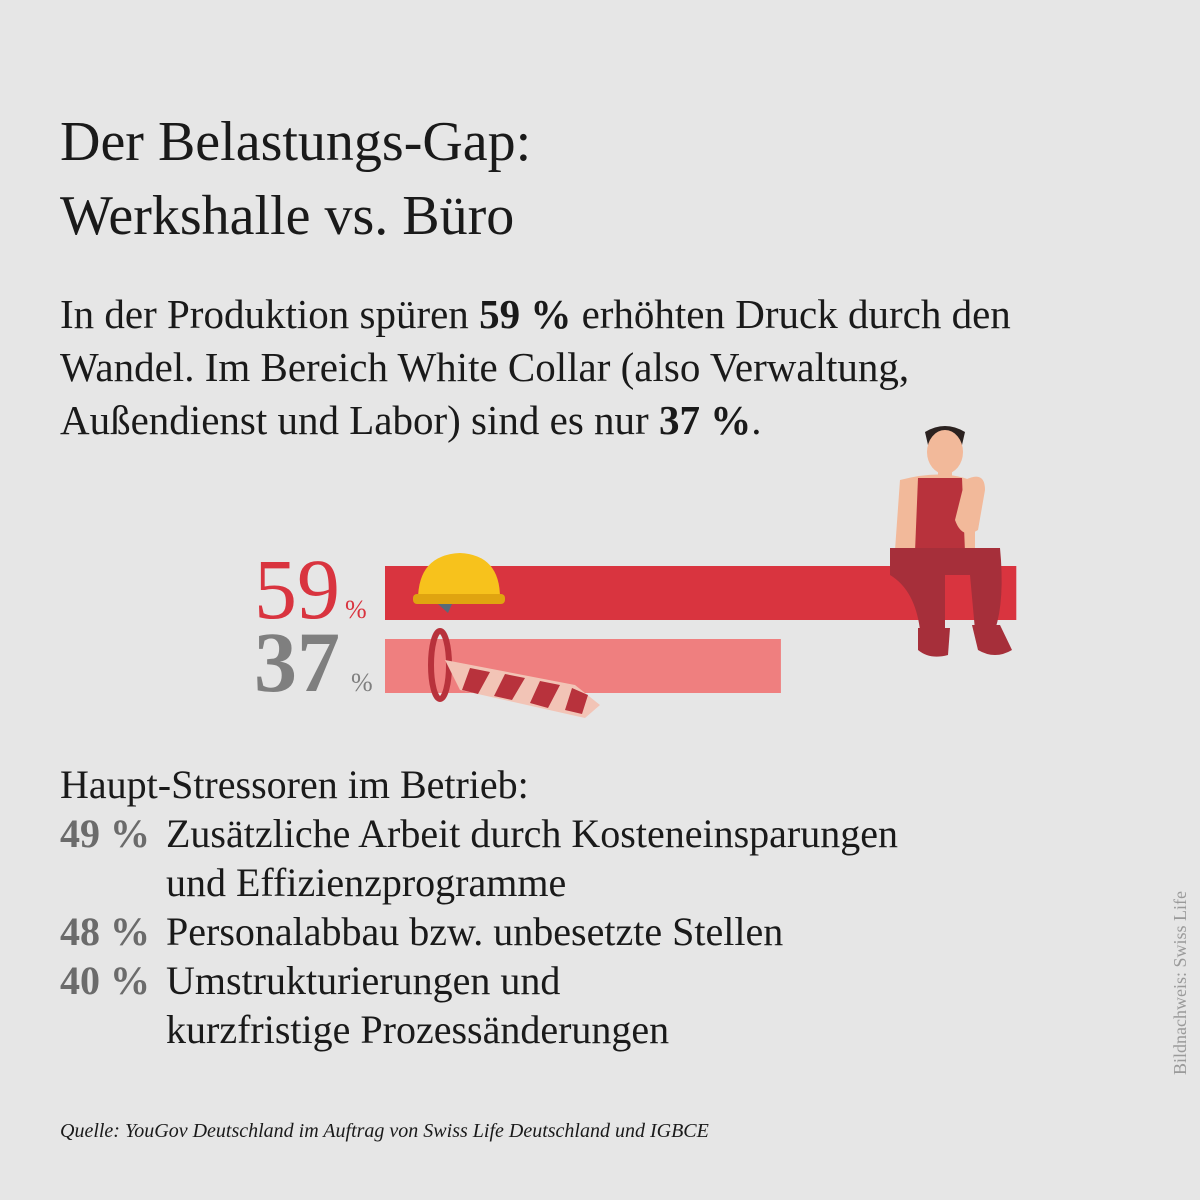  I want to click on title-line: Der Belastungs-Gap:, so click(296, 142).